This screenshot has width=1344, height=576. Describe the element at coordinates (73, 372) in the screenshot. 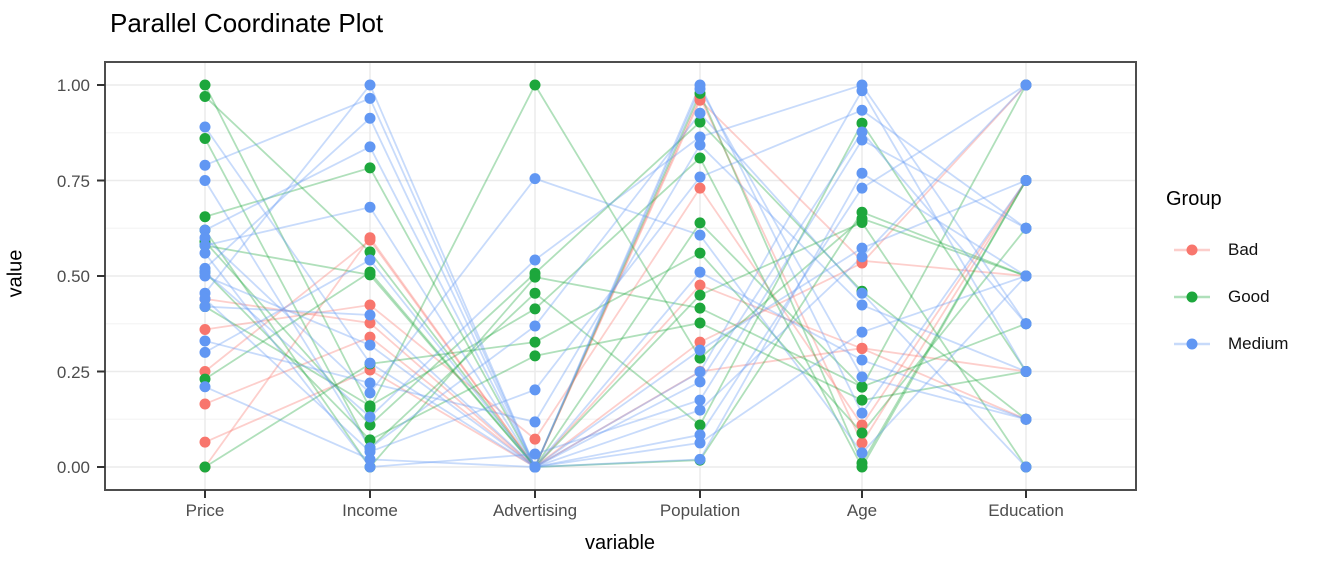

I see `y-tick-label: 0.25` at that location.